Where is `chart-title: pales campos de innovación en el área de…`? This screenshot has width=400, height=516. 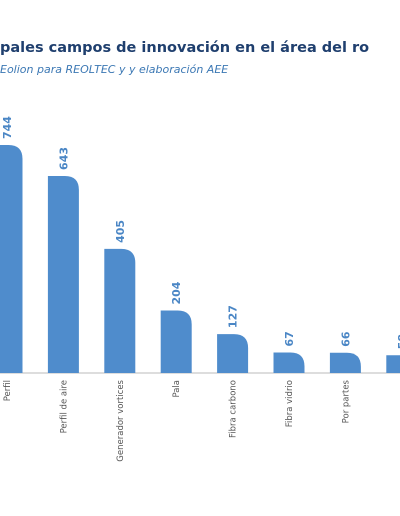
chart-title: pales campos de innovación en el área de… is located at coordinates (184, 48).